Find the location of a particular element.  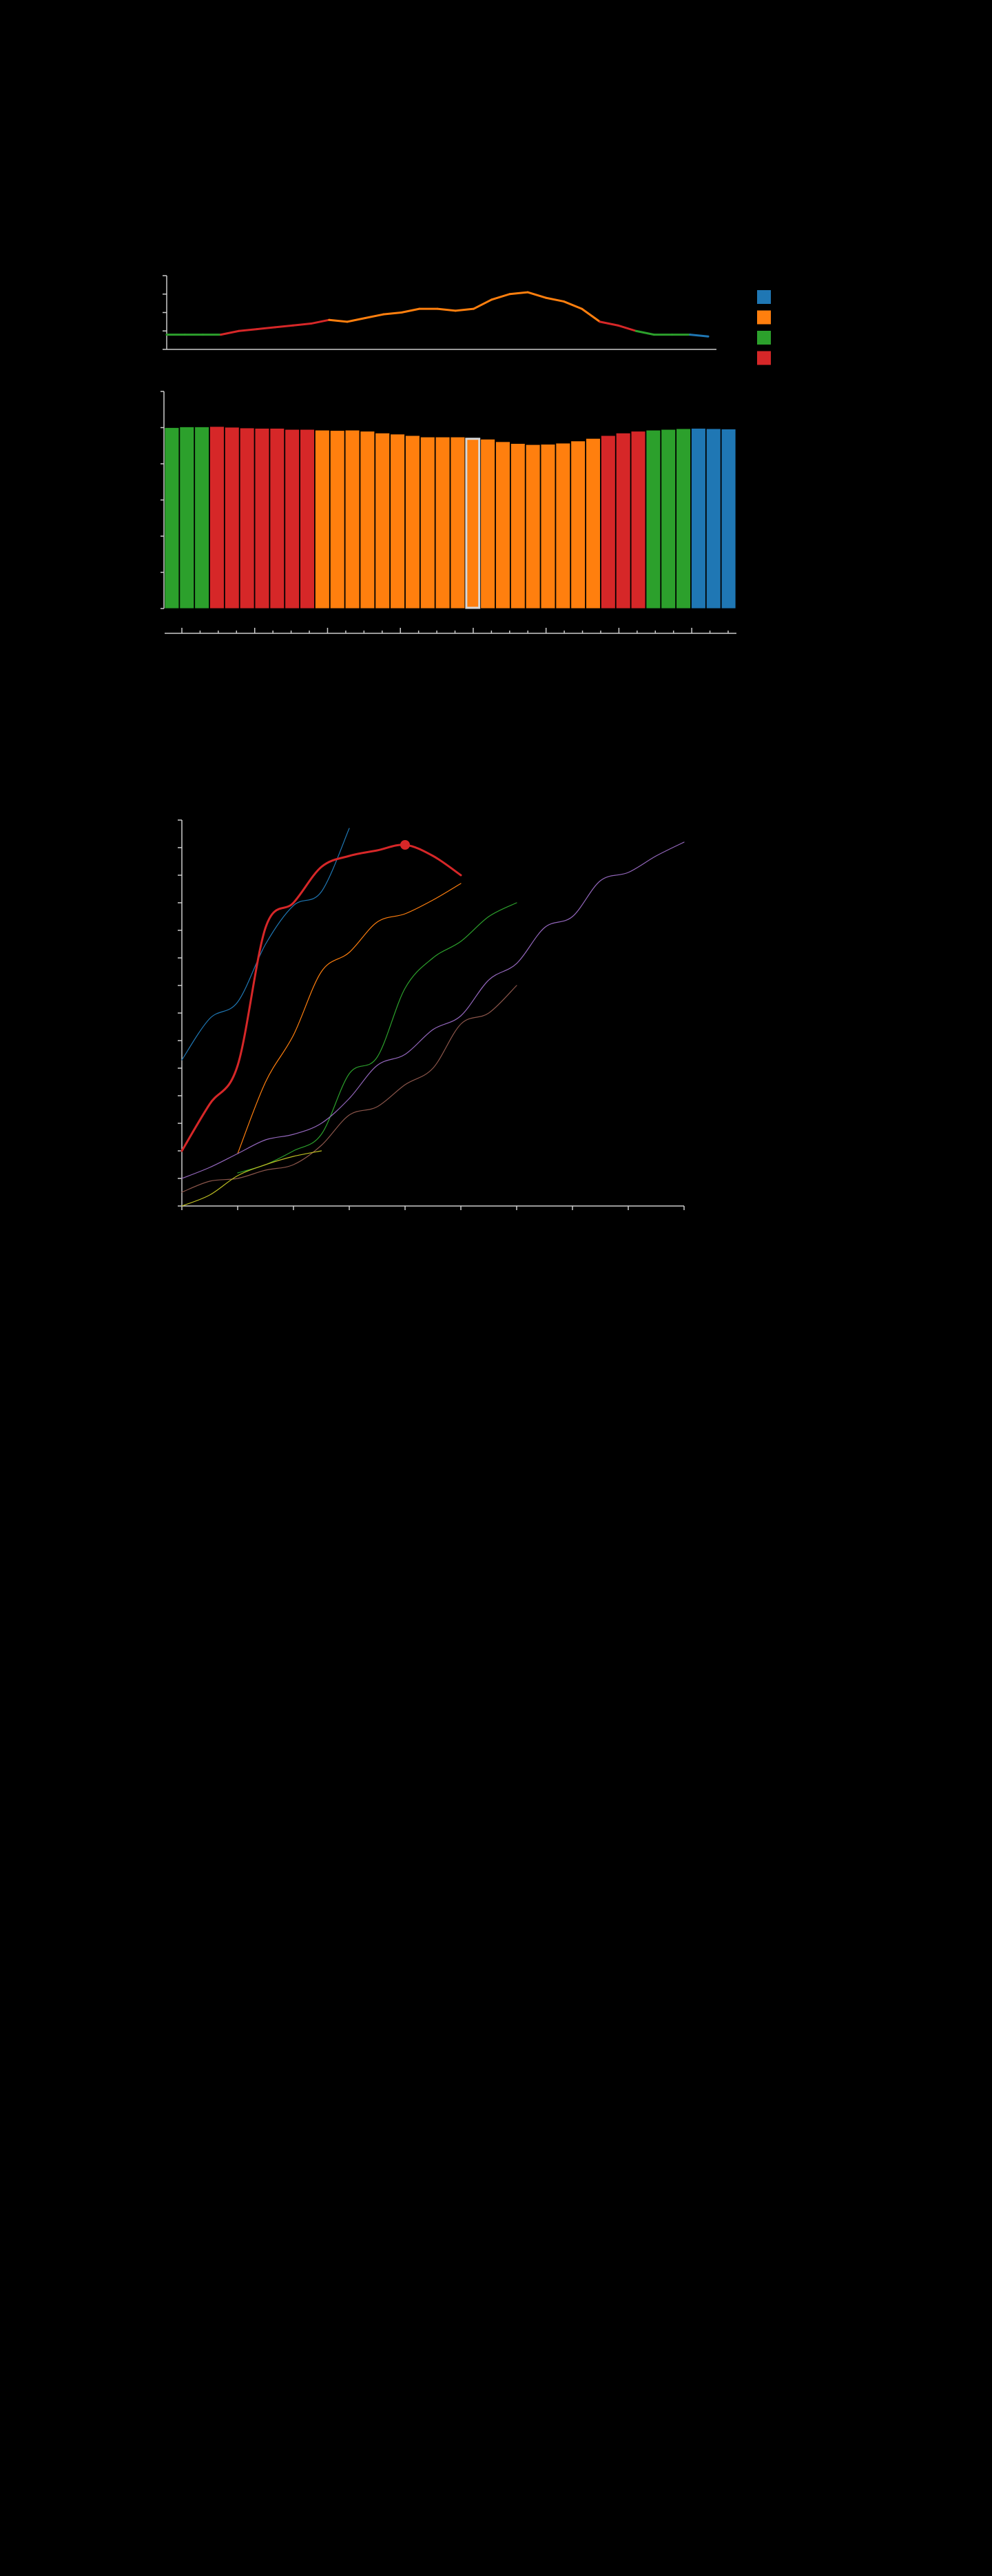

series-marker is located at coordinates (405, 845).